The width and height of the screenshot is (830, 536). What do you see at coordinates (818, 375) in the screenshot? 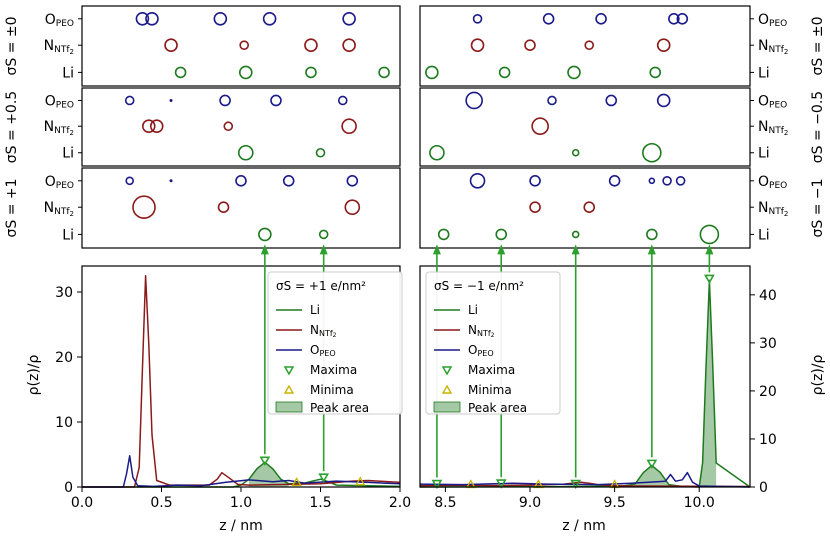
I see `right-ylabel: ρ(z)/ρ` at bounding box center [818, 375].